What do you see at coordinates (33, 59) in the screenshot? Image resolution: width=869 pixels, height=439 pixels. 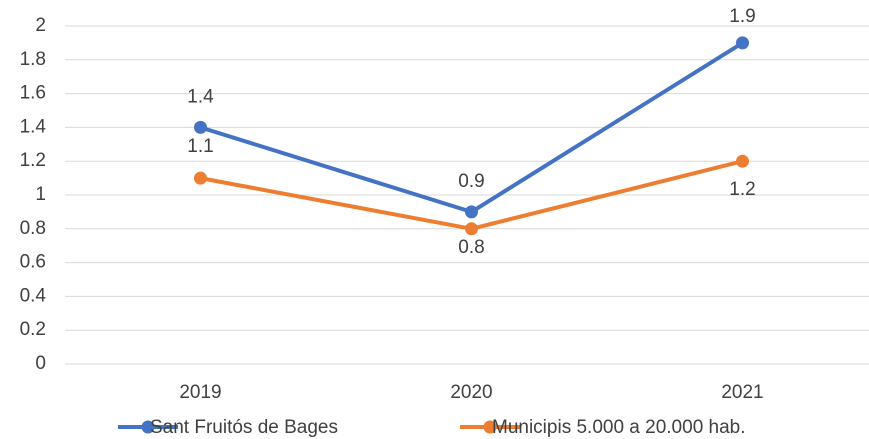 I see `y-tick-label: 1.8` at bounding box center [33, 59].